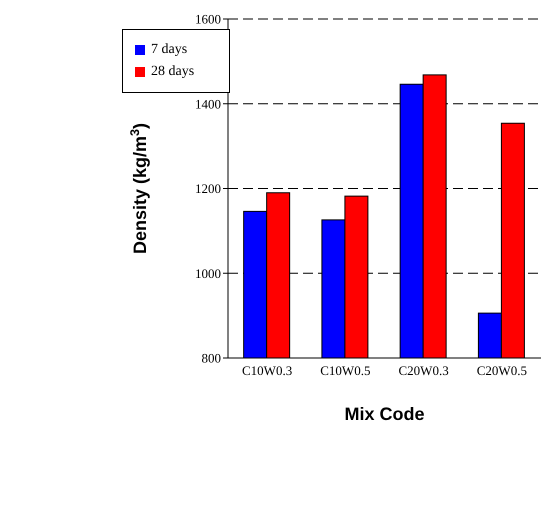  Describe the element at coordinates (501, 370) in the screenshot. I see `x-tick-label: C20W0.5` at that location.